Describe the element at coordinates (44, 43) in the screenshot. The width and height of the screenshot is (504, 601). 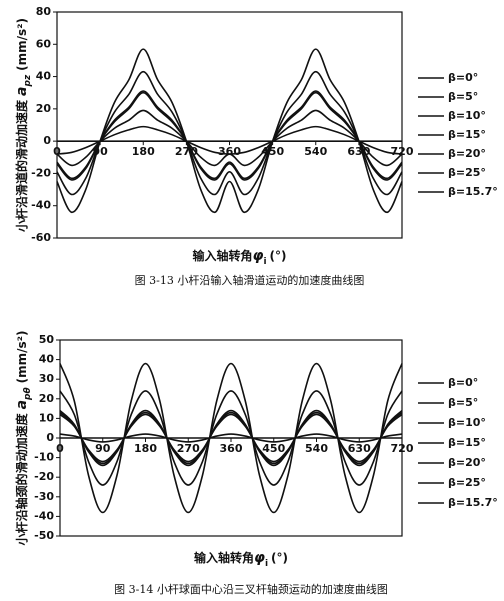
I see `y-tick-label: 60` at that location.